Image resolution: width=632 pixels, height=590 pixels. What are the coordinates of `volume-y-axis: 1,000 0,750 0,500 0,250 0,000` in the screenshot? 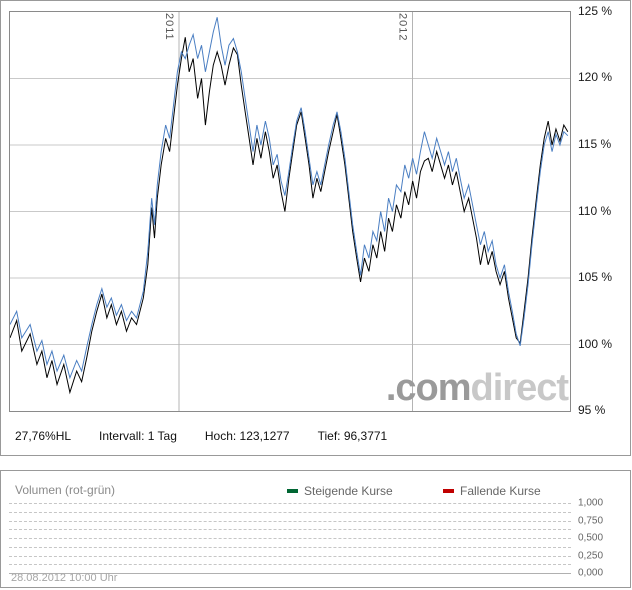 It's located at (603, 538).